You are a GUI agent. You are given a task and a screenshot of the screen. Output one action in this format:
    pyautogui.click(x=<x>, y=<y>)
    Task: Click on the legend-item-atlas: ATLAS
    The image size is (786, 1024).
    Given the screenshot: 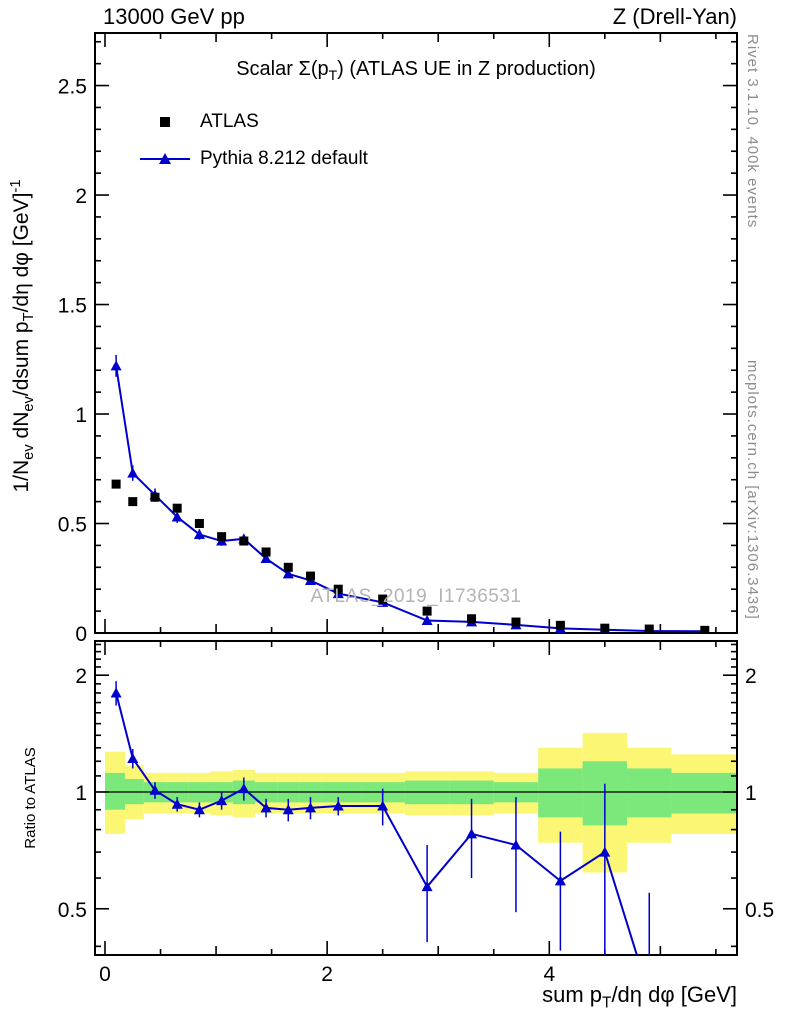 What is the action you would take?
    pyautogui.click(x=254, y=121)
    